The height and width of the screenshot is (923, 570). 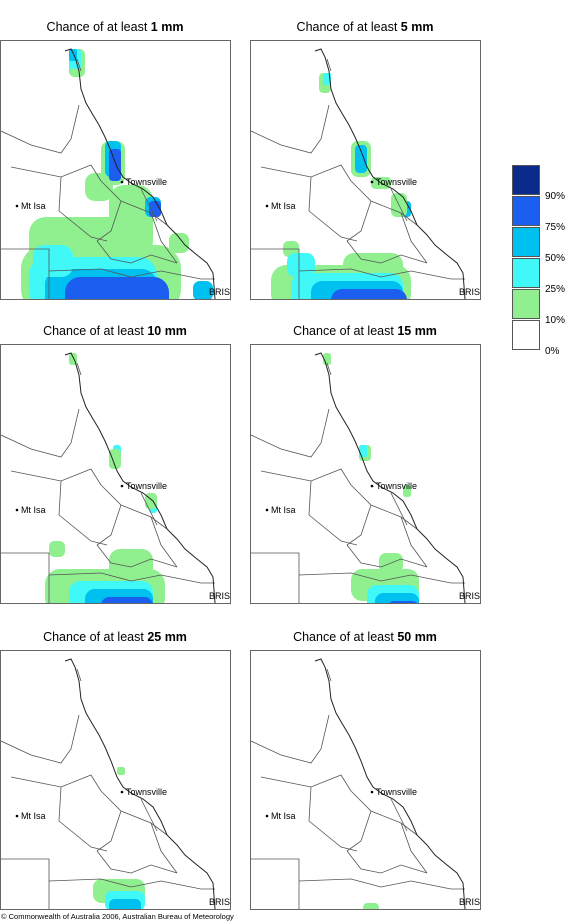 What do you see at coordinates (417, 27) in the screenshot?
I see `title-threshold: 5 mm` at bounding box center [417, 27].